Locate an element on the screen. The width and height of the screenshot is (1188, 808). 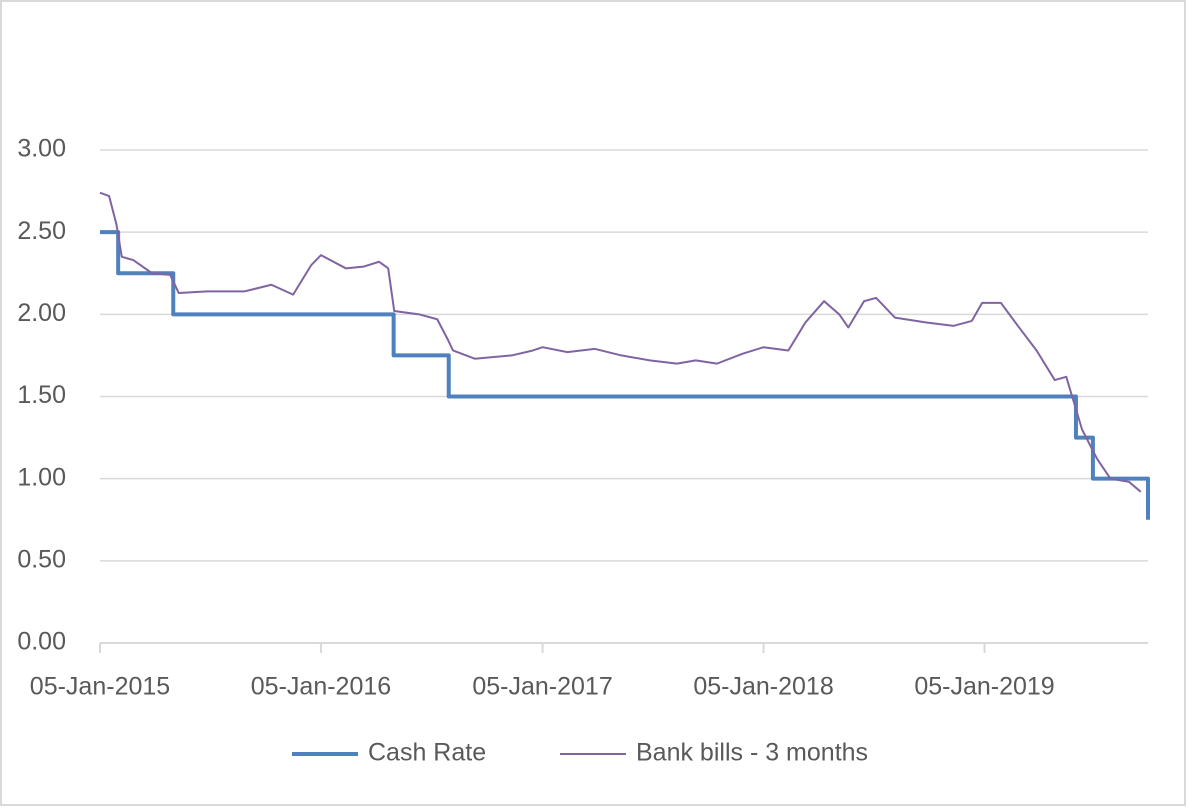
y-tick-label: 3.00 is located at coordinates (41, 149).